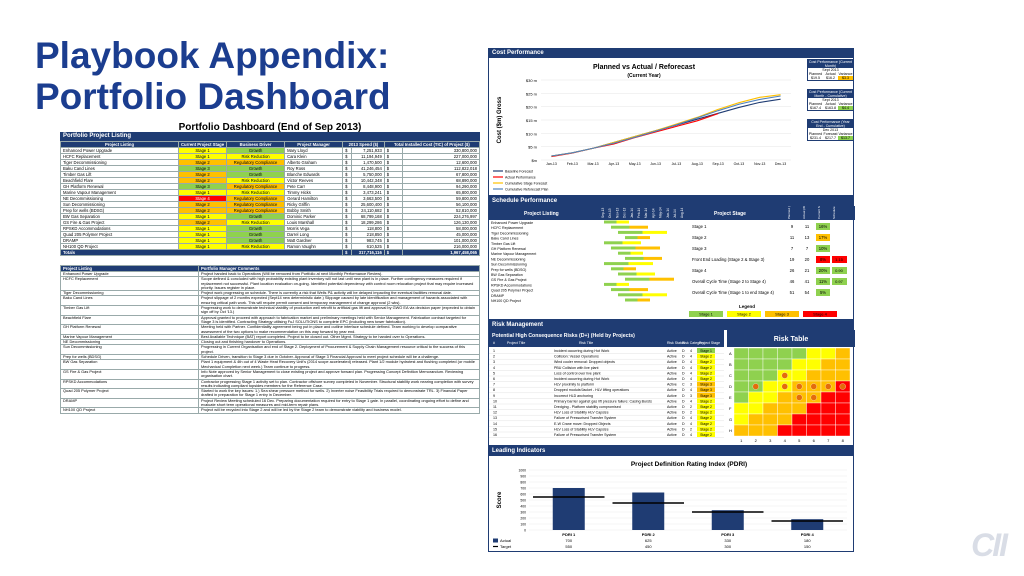 The width and height of the screenshot is (1024, 576). Describe the element at coordinates (839, 259) in the screenshot. I see `schedule-index: 1.15` at that location.